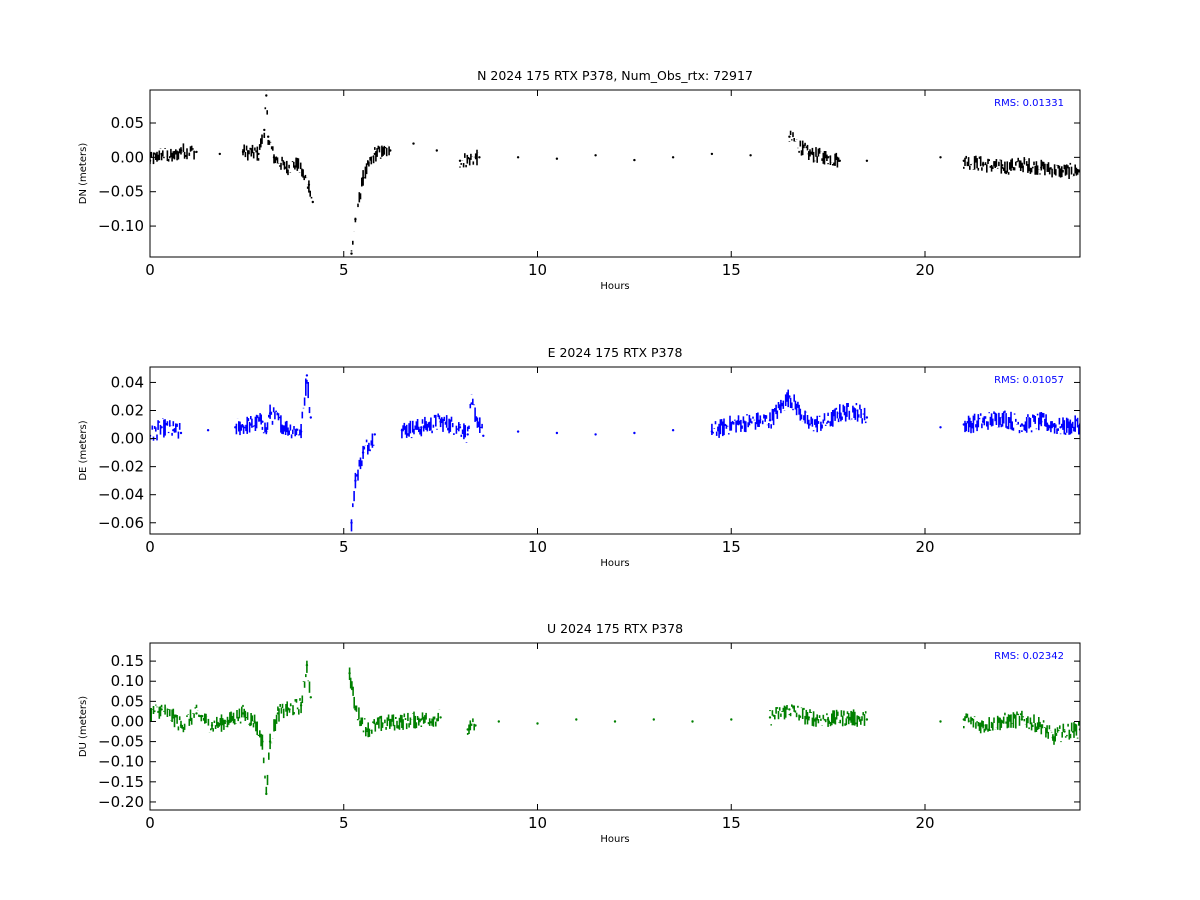 This screenshot has height=900, width=1200. Describe the element at coordinates (614, 839) in the screenshot. I see `up-x-axis-label: Hours` at that location.